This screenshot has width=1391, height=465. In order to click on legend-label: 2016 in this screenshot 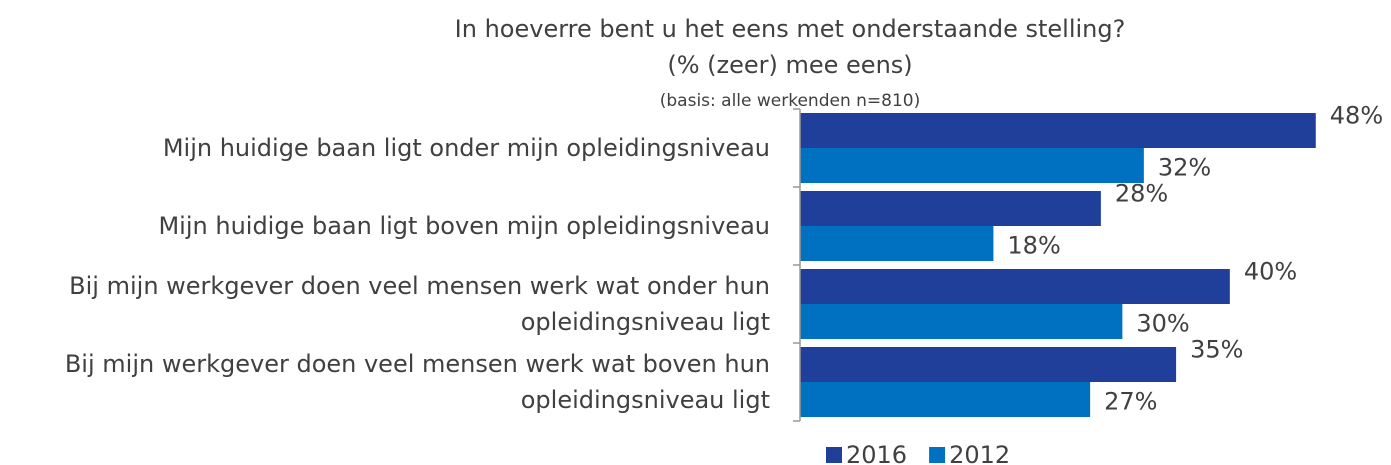, I will do `click(876, 453)`.